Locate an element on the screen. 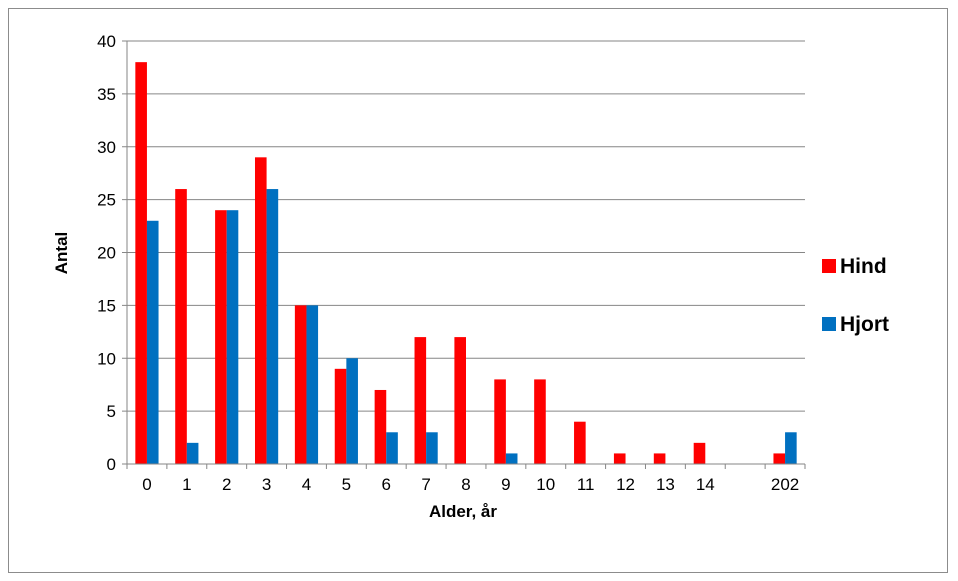 This screenshot has width=958, height=581. legend-label-hjort: Hjort is located at coordinates (864, 324).